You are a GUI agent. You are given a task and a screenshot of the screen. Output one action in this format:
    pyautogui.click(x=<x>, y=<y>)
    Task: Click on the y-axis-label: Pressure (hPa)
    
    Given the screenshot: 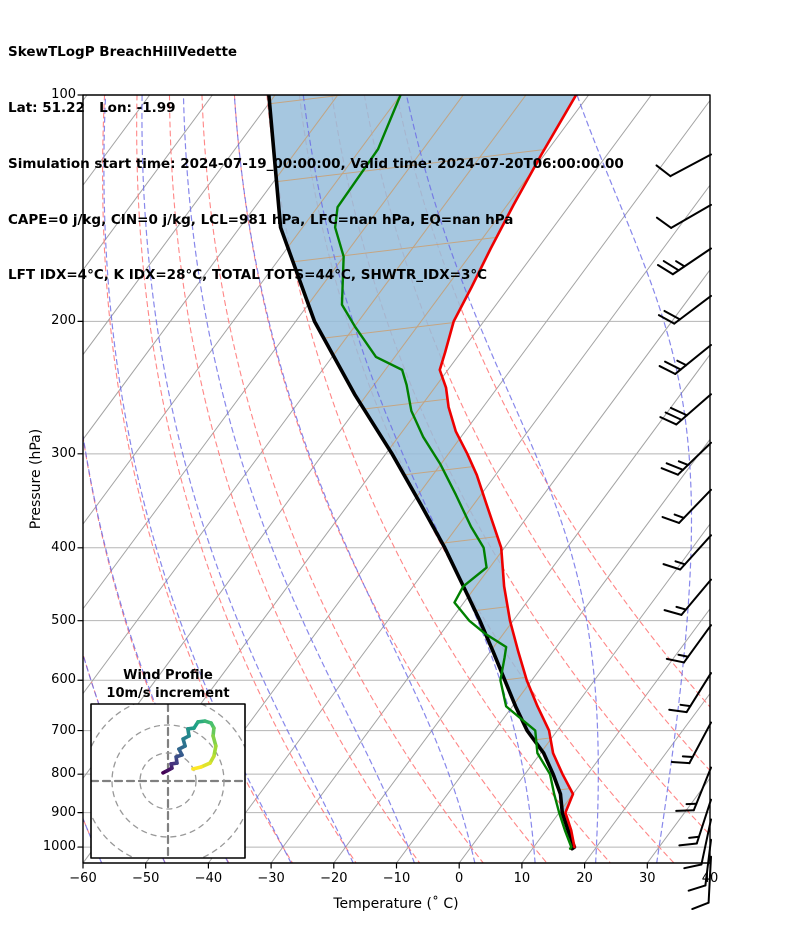 What is the action you would take?
    pyautogui.click(x=36, y=479)
    